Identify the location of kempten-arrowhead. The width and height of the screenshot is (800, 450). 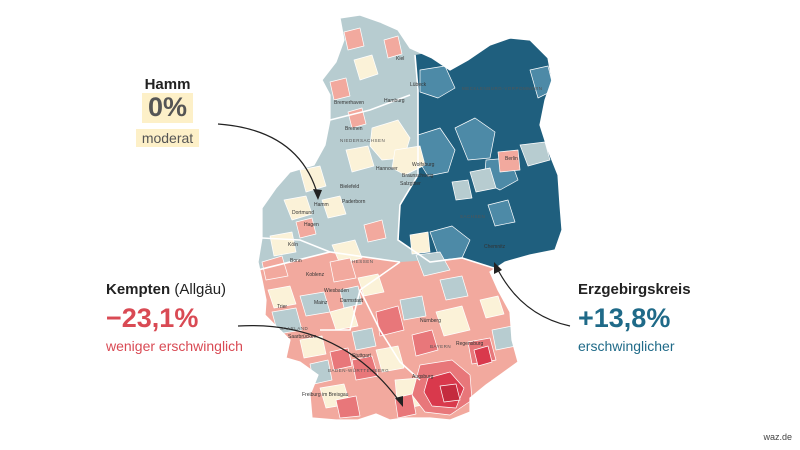
(399, 401).